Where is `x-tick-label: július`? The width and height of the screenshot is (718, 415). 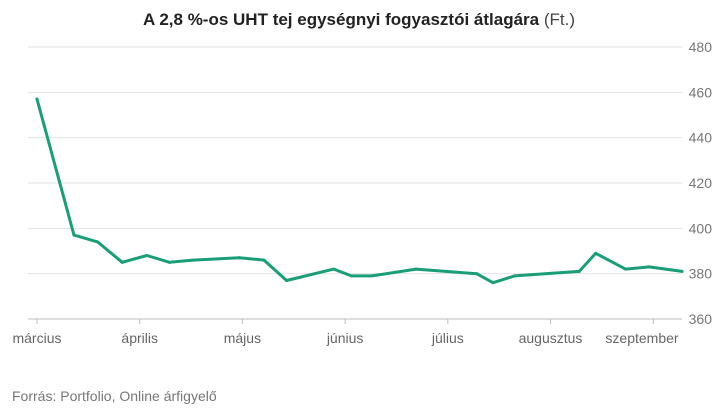 x-tick-label: július is located at coordinates (447, 338).